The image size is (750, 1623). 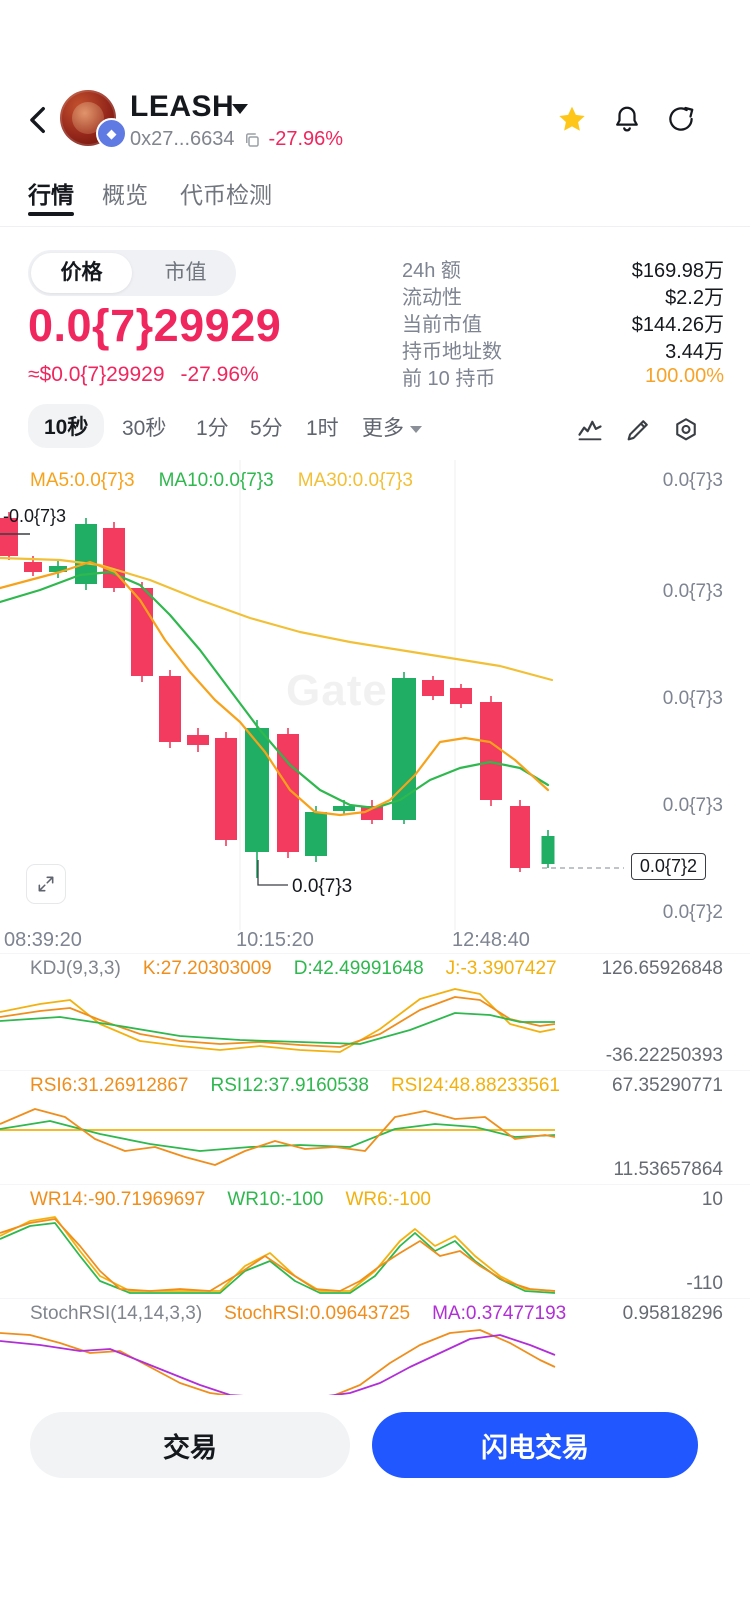 What do you see at coordinates (111, 133) in the screenshot?
I see `ethereum-badge-icon: ◆` at bounding box center [111, 133].